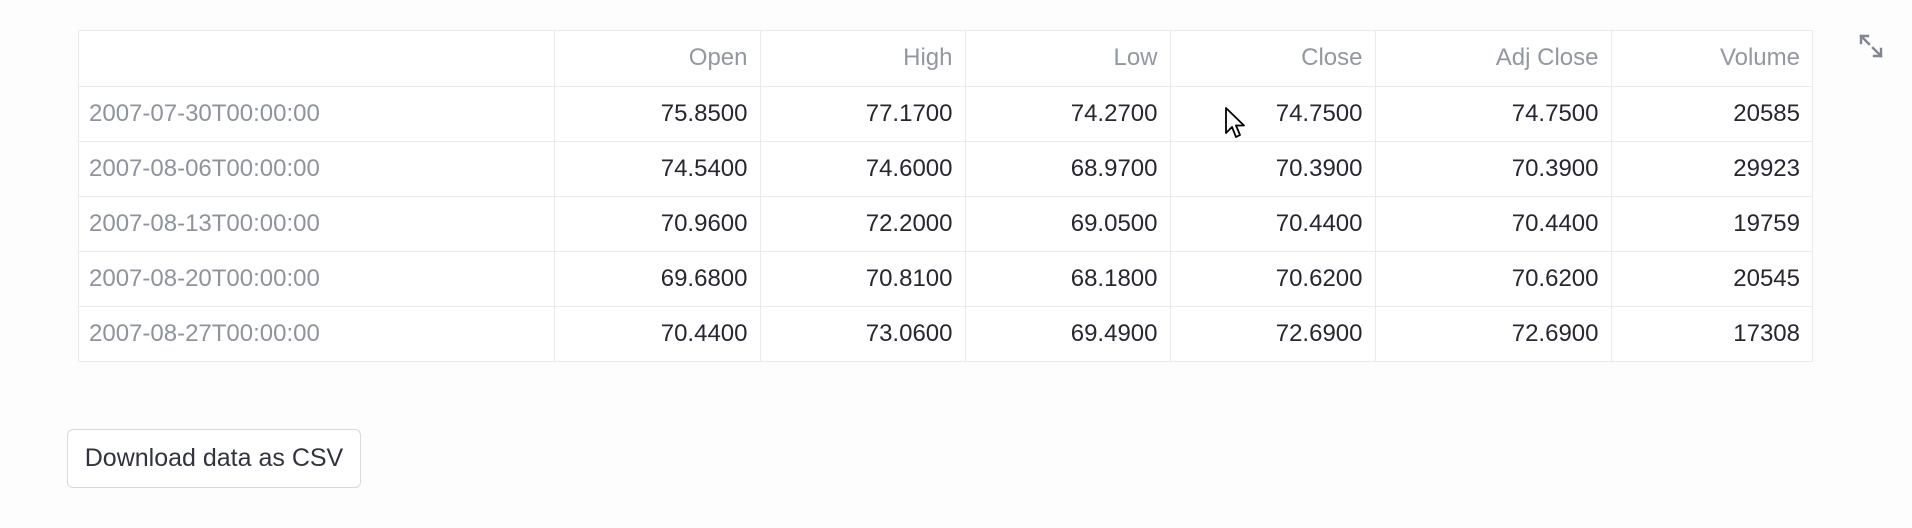 This screenshot has height=528, width=1912. What do you see at coordinates (1068, 114) in the screenshot?
I see `low-cell: 74.2700` at bounding box center [1068, 114].